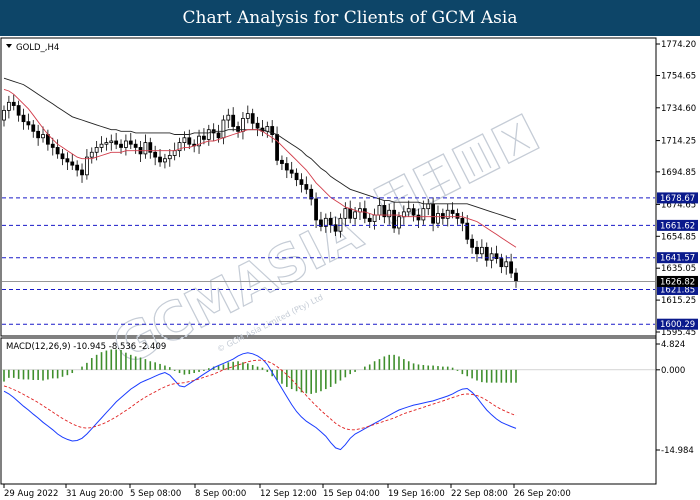 This screenshot has width=700, height=500. Describe the element at coordinates (350, 18) in the screenshot. I see `chart-banner-title: Chart Analysis for Clients of GCM Asia` at that location.